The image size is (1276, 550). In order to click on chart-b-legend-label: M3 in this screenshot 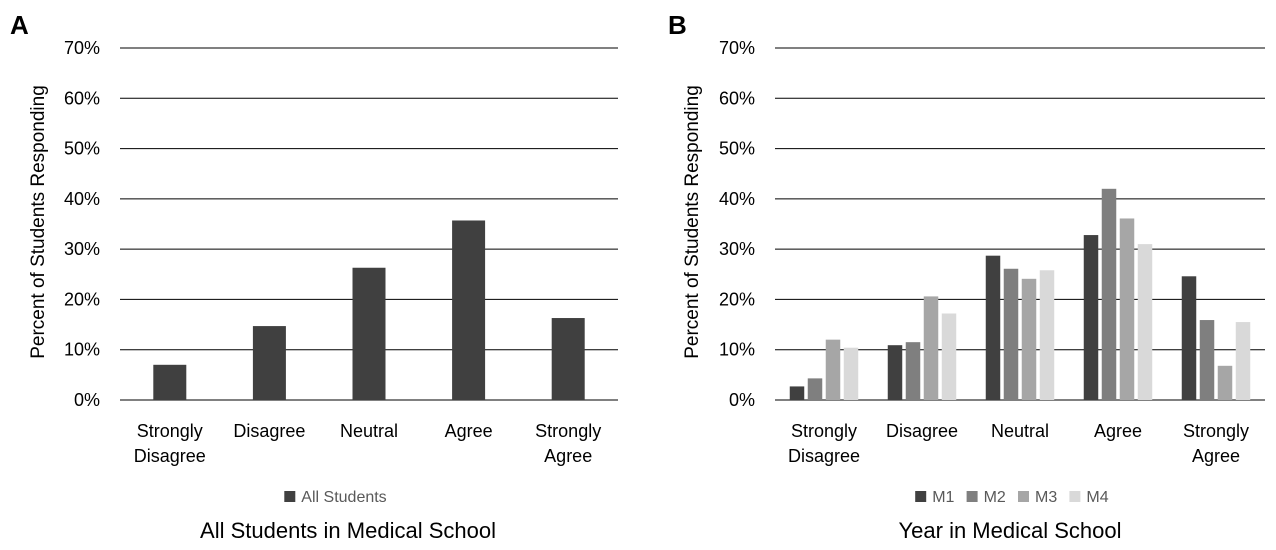, I will do `click(1046, 497)`.